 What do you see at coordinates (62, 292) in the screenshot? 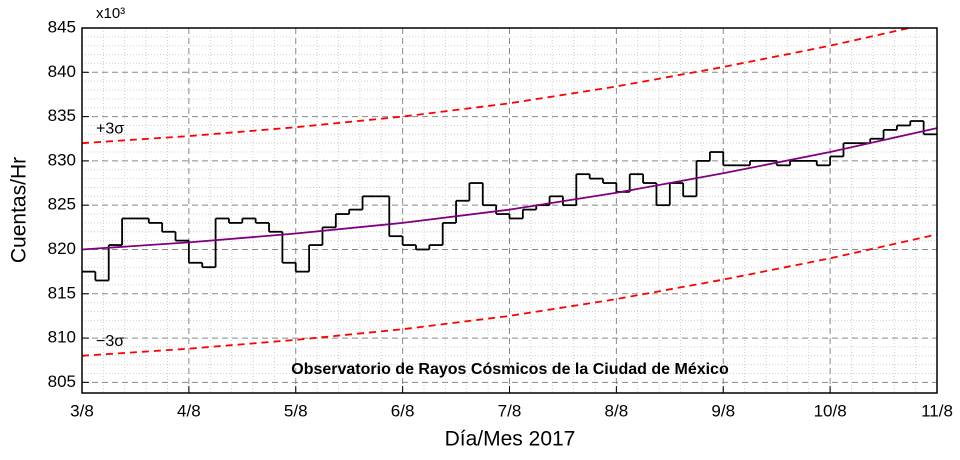
I see `y-tick-label: 815` at bounding box center [62, 292].